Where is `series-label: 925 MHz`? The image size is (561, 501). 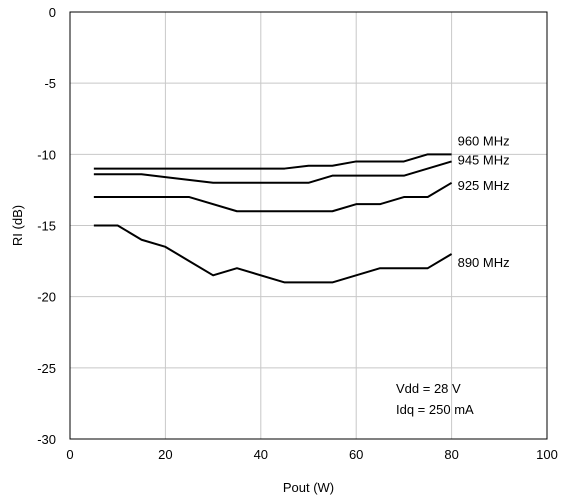
series-label: 925 MHz is located at coordinates (484, 185).